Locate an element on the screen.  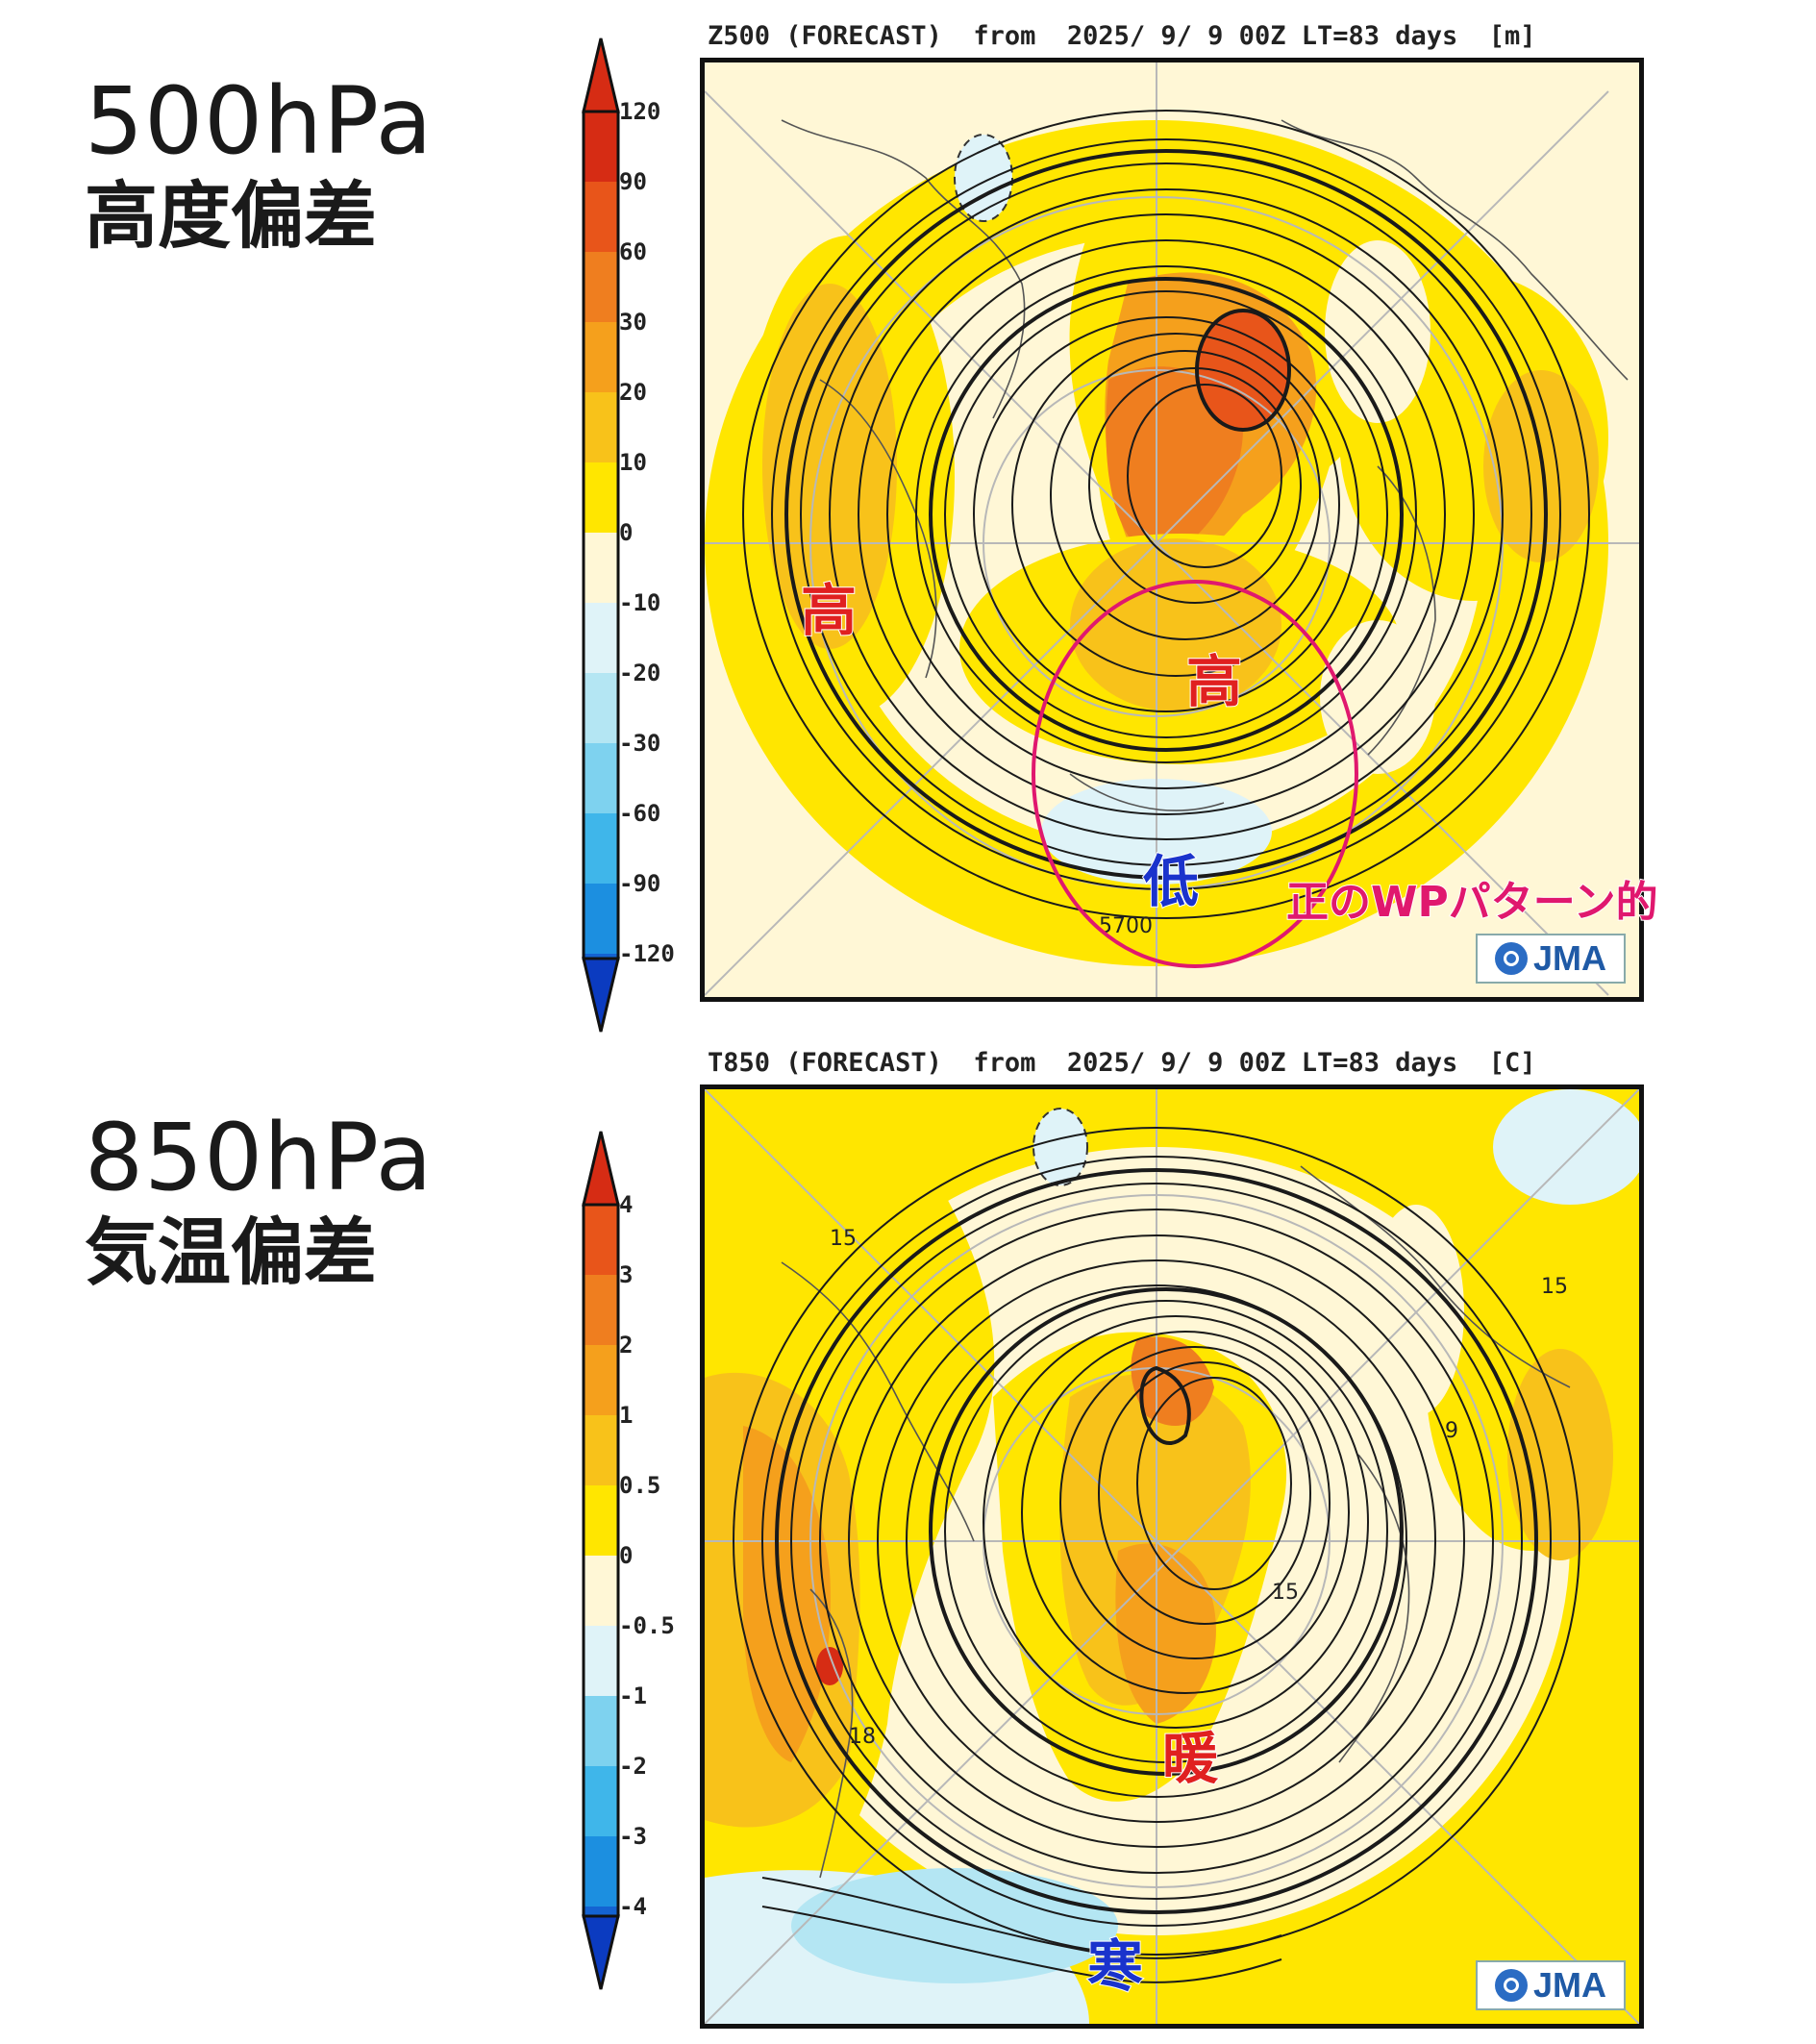
colorbar-t850-ramp is located at coordinates (601, 1560).